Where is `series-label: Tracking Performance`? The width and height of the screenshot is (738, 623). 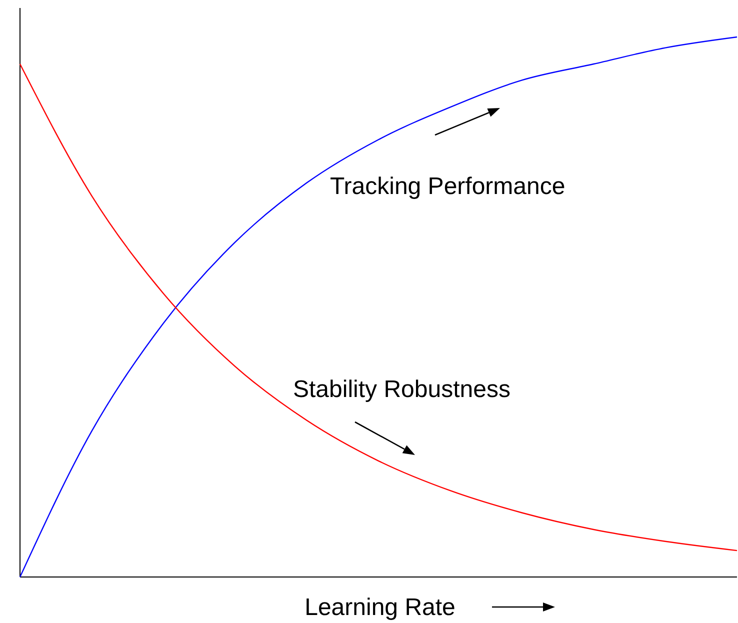
series-label: Tracking Performance is located at coordinates (448, 186).